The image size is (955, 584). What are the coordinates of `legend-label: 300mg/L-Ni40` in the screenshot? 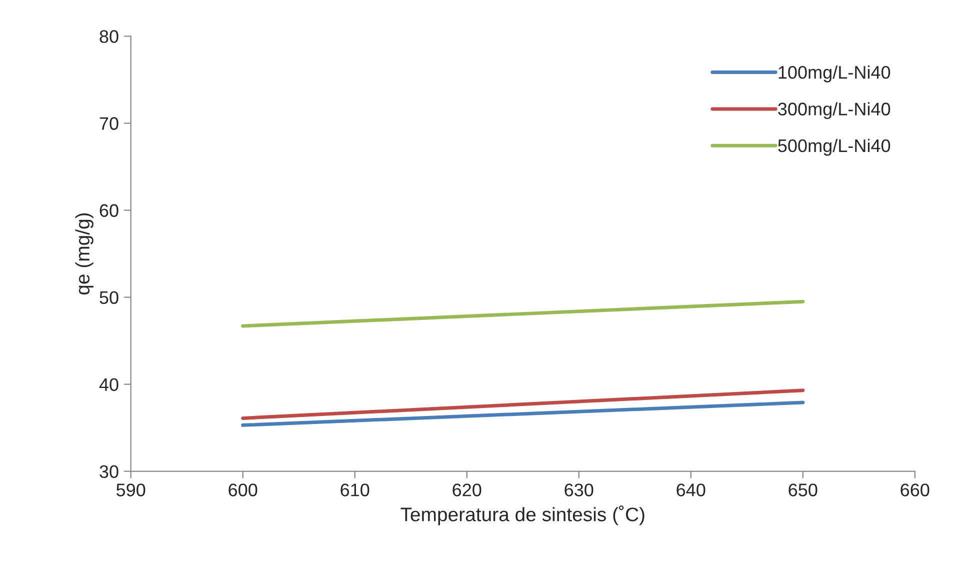 It's located at (834, 111).